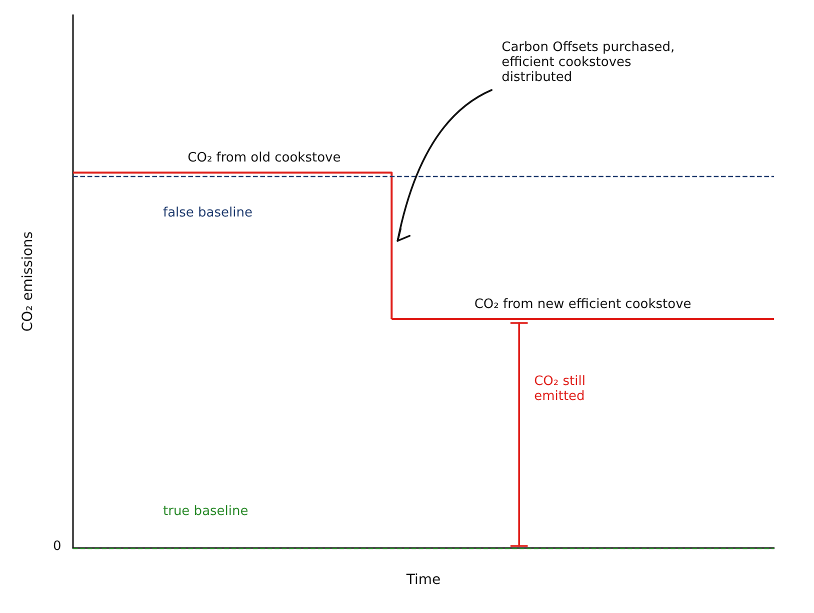  What do you see at coordinates (208, 212) in the screenshot?
I see `ref-line-label: false baseline` at bounding box center [208, 212].